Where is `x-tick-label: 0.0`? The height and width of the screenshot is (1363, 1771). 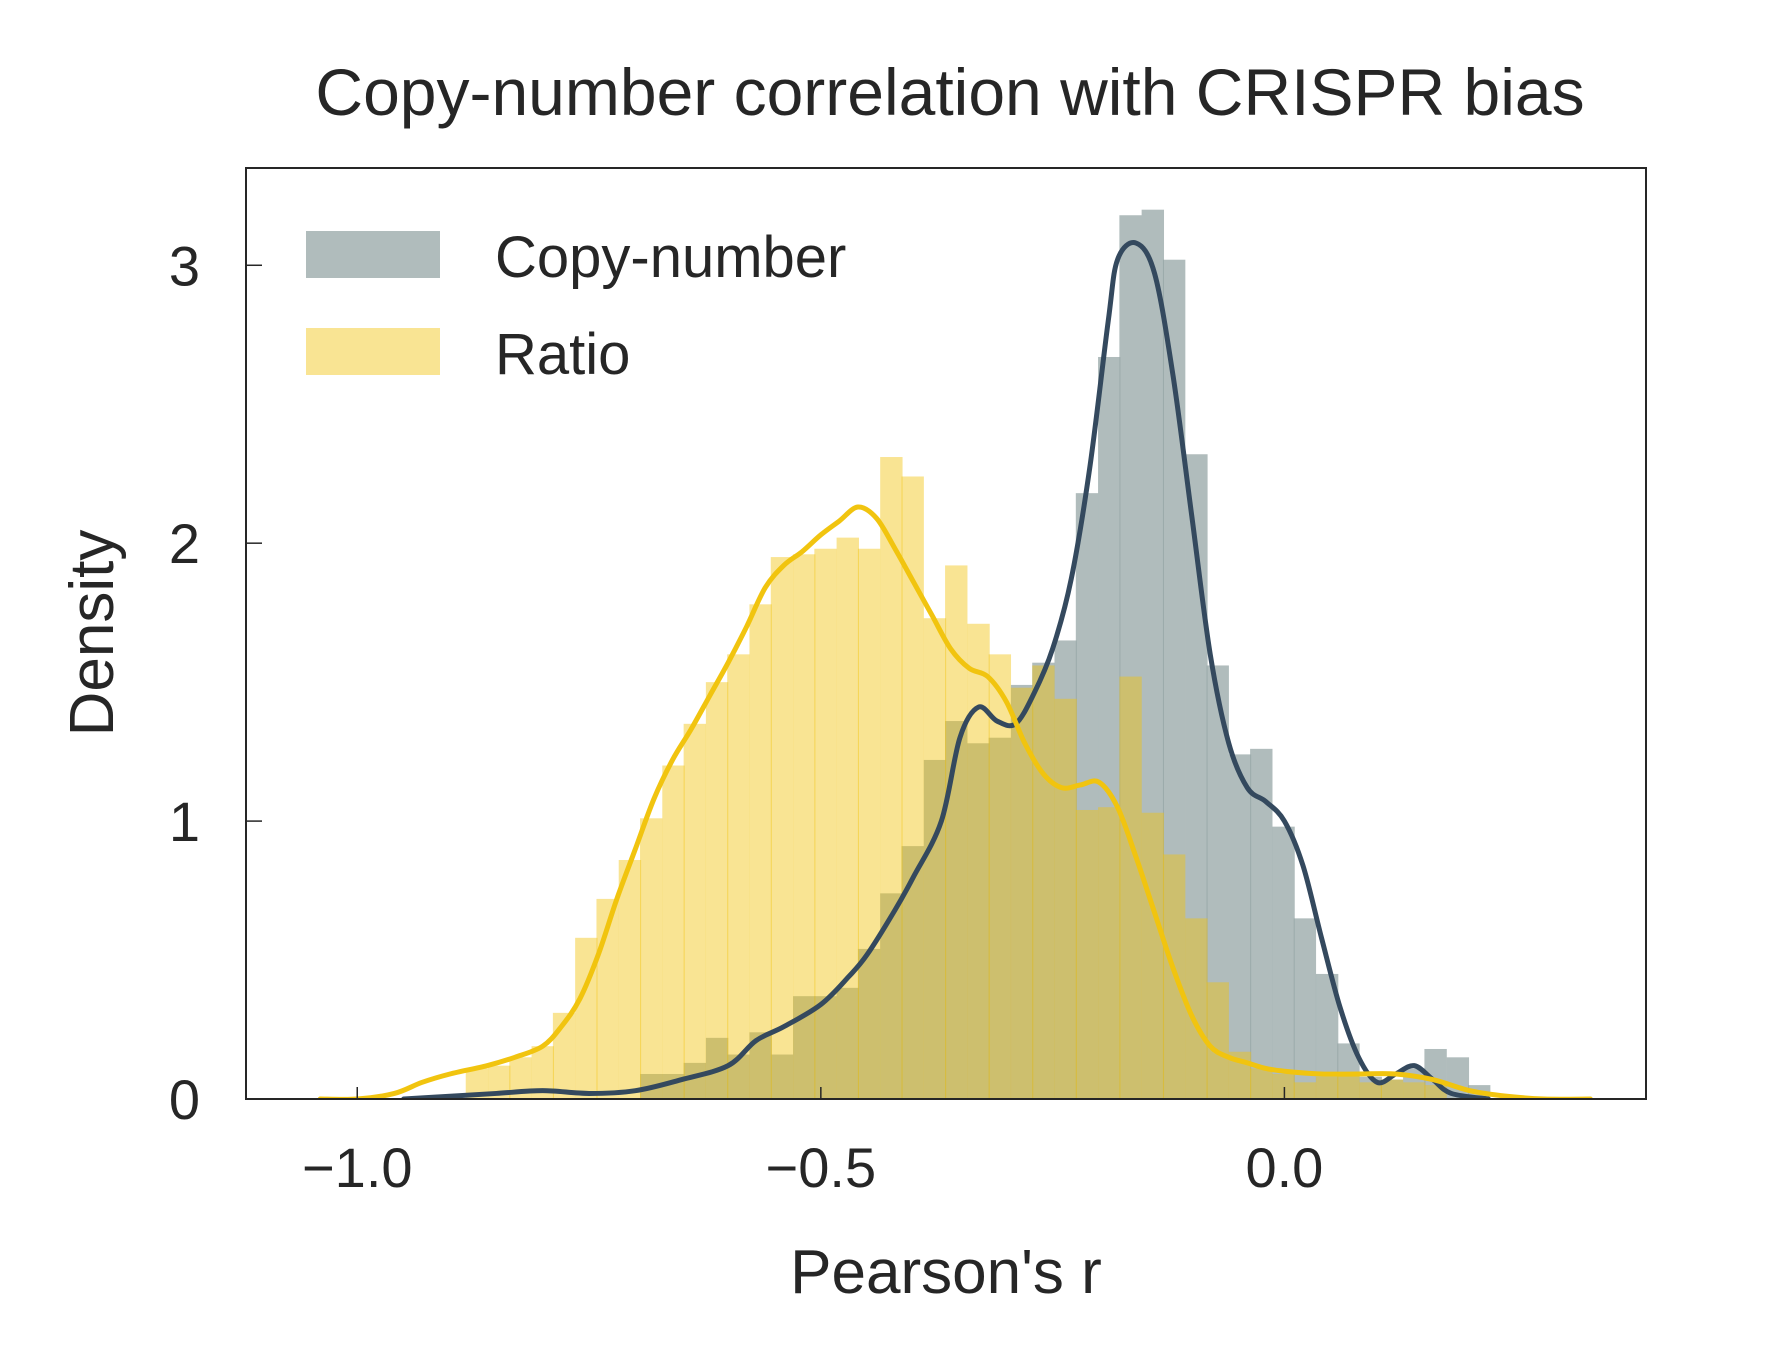
x-tick-label: 0.0 is located at coordinates (1284, 1167).